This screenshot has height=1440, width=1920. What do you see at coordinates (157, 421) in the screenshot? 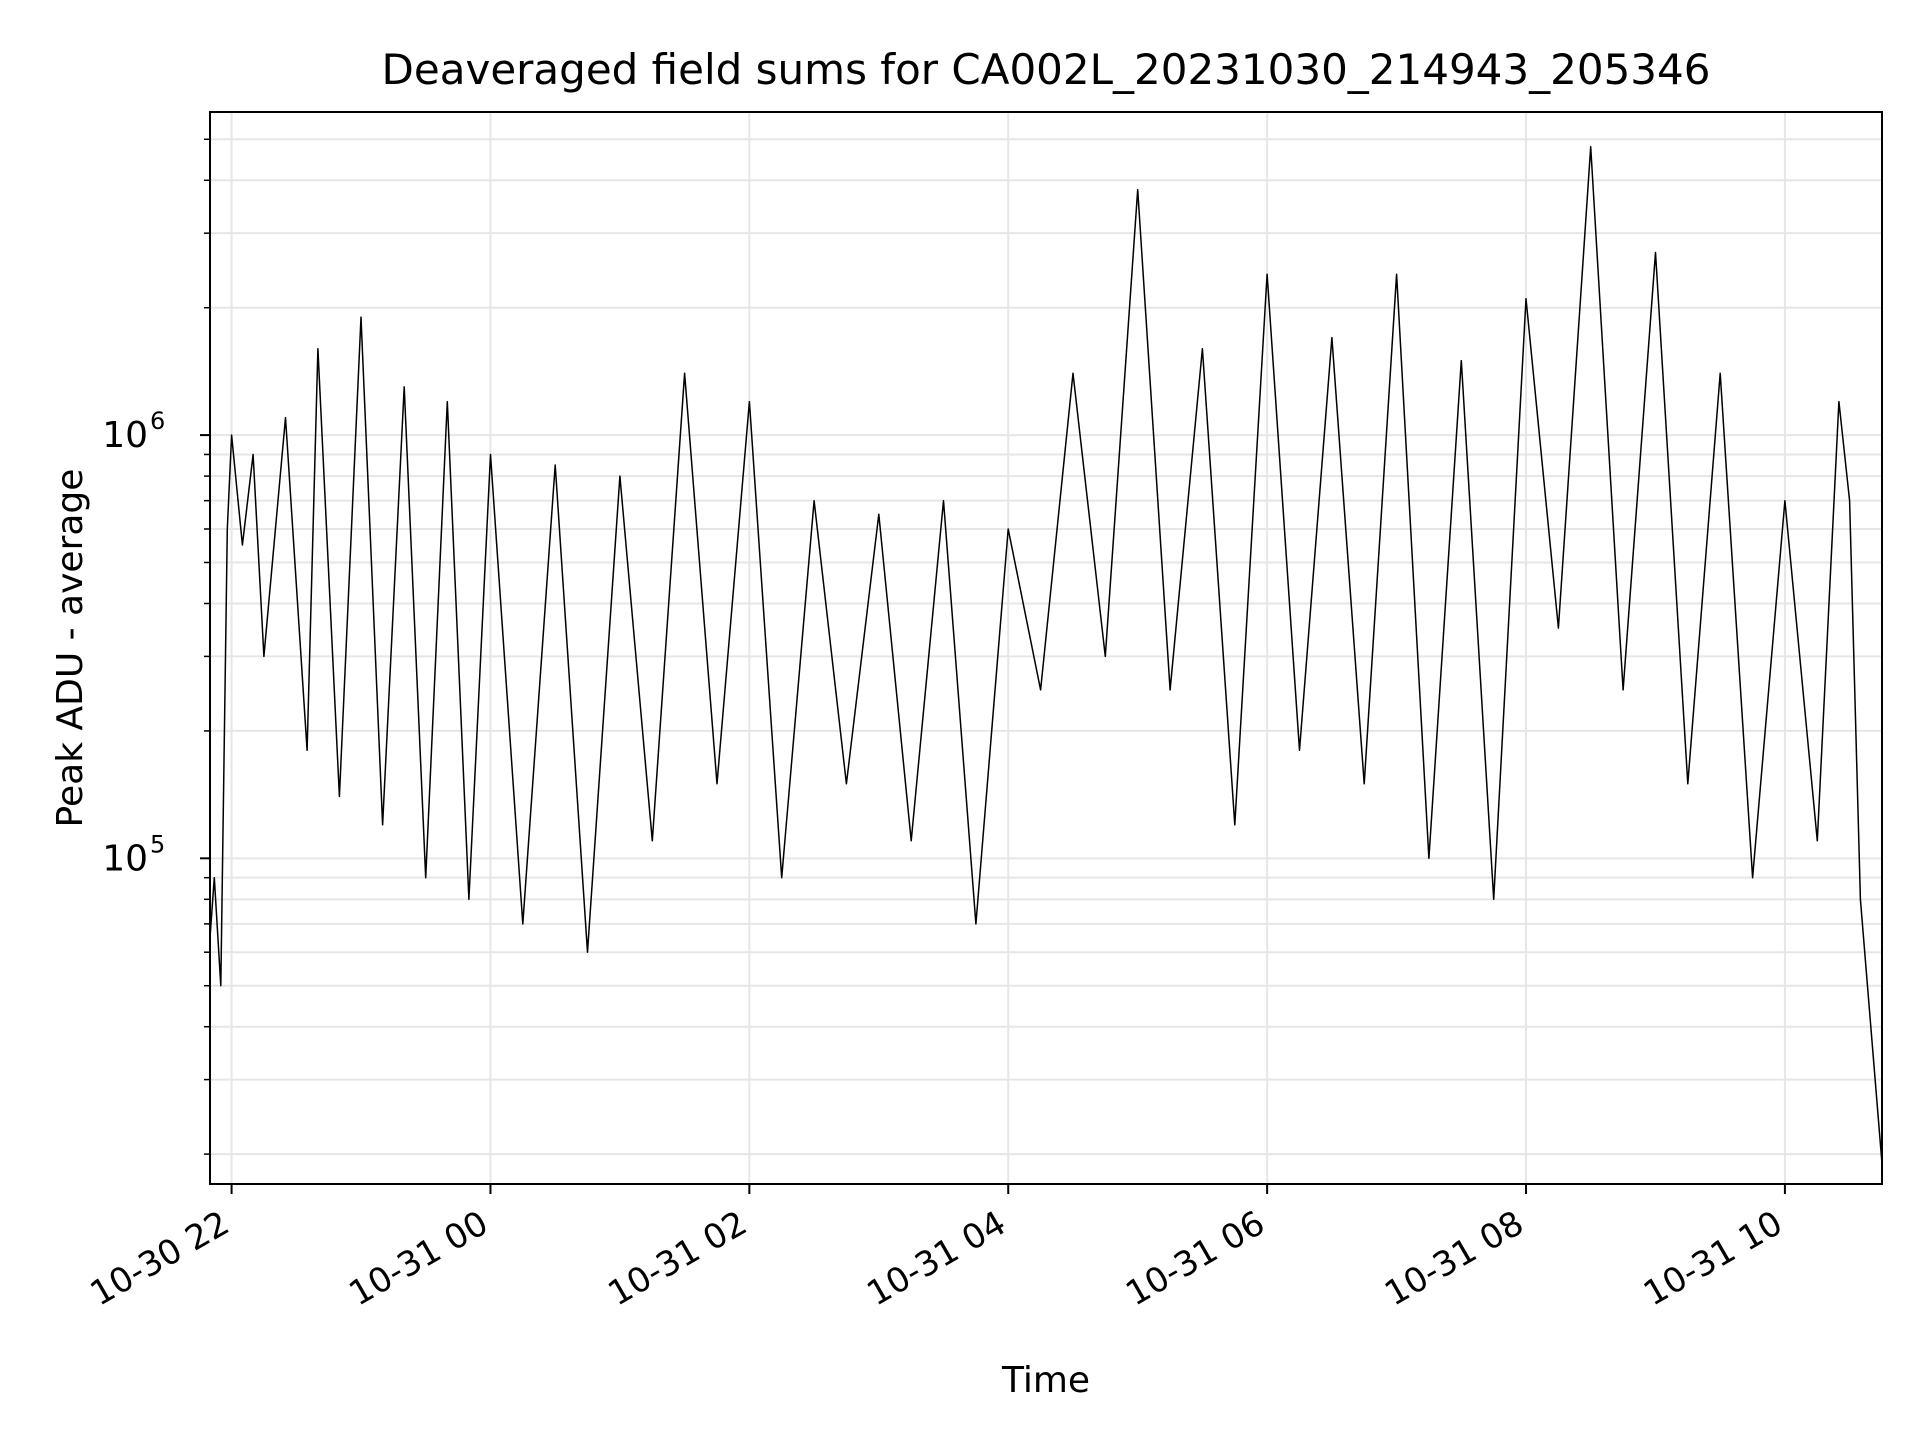
I see `y-tick-label-exponent: 6` at bounding box center [157, 421].